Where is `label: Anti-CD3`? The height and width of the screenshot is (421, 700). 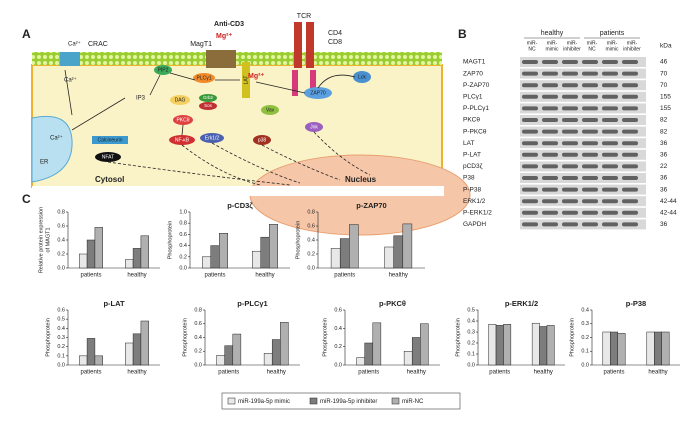
label: Anti-CD3 is located at coordinates (229, 24).